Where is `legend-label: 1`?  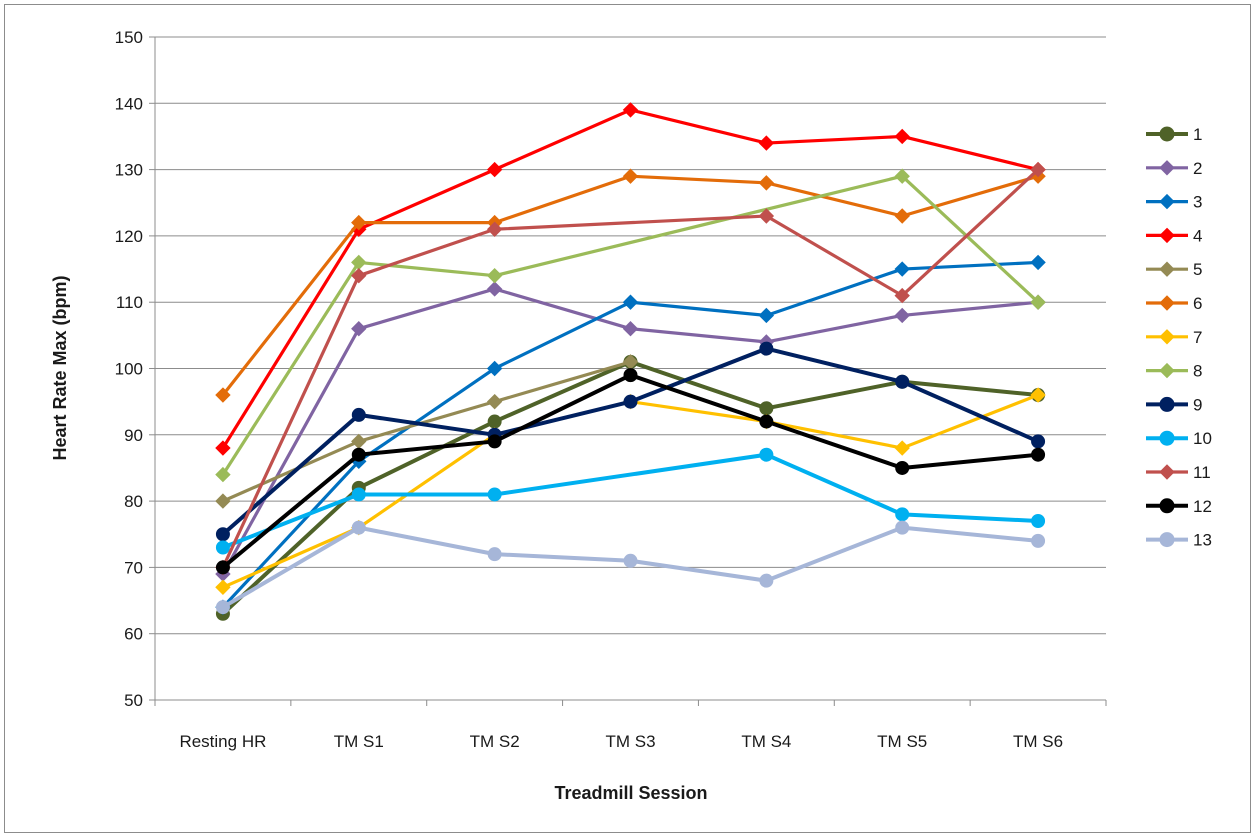
legend-label: 1 is located at coordinates (1197, 134).